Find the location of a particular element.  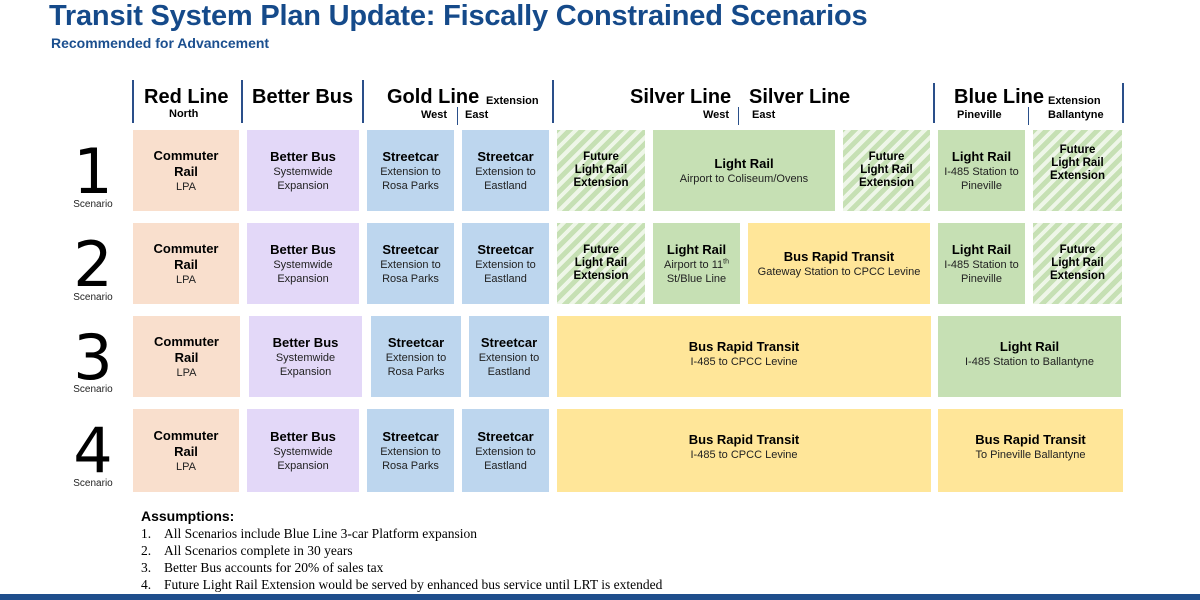

cell-sub: Airport to Coliseum/Ovens is located at coordinates (744, 178).